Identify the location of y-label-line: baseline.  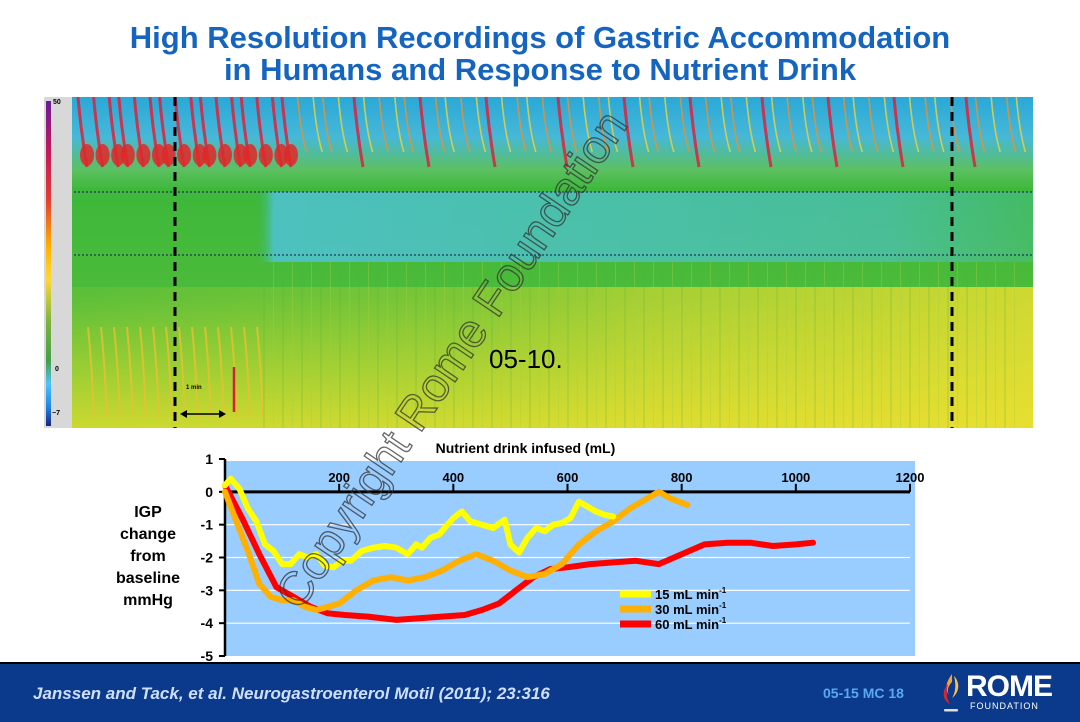
(148, 578).